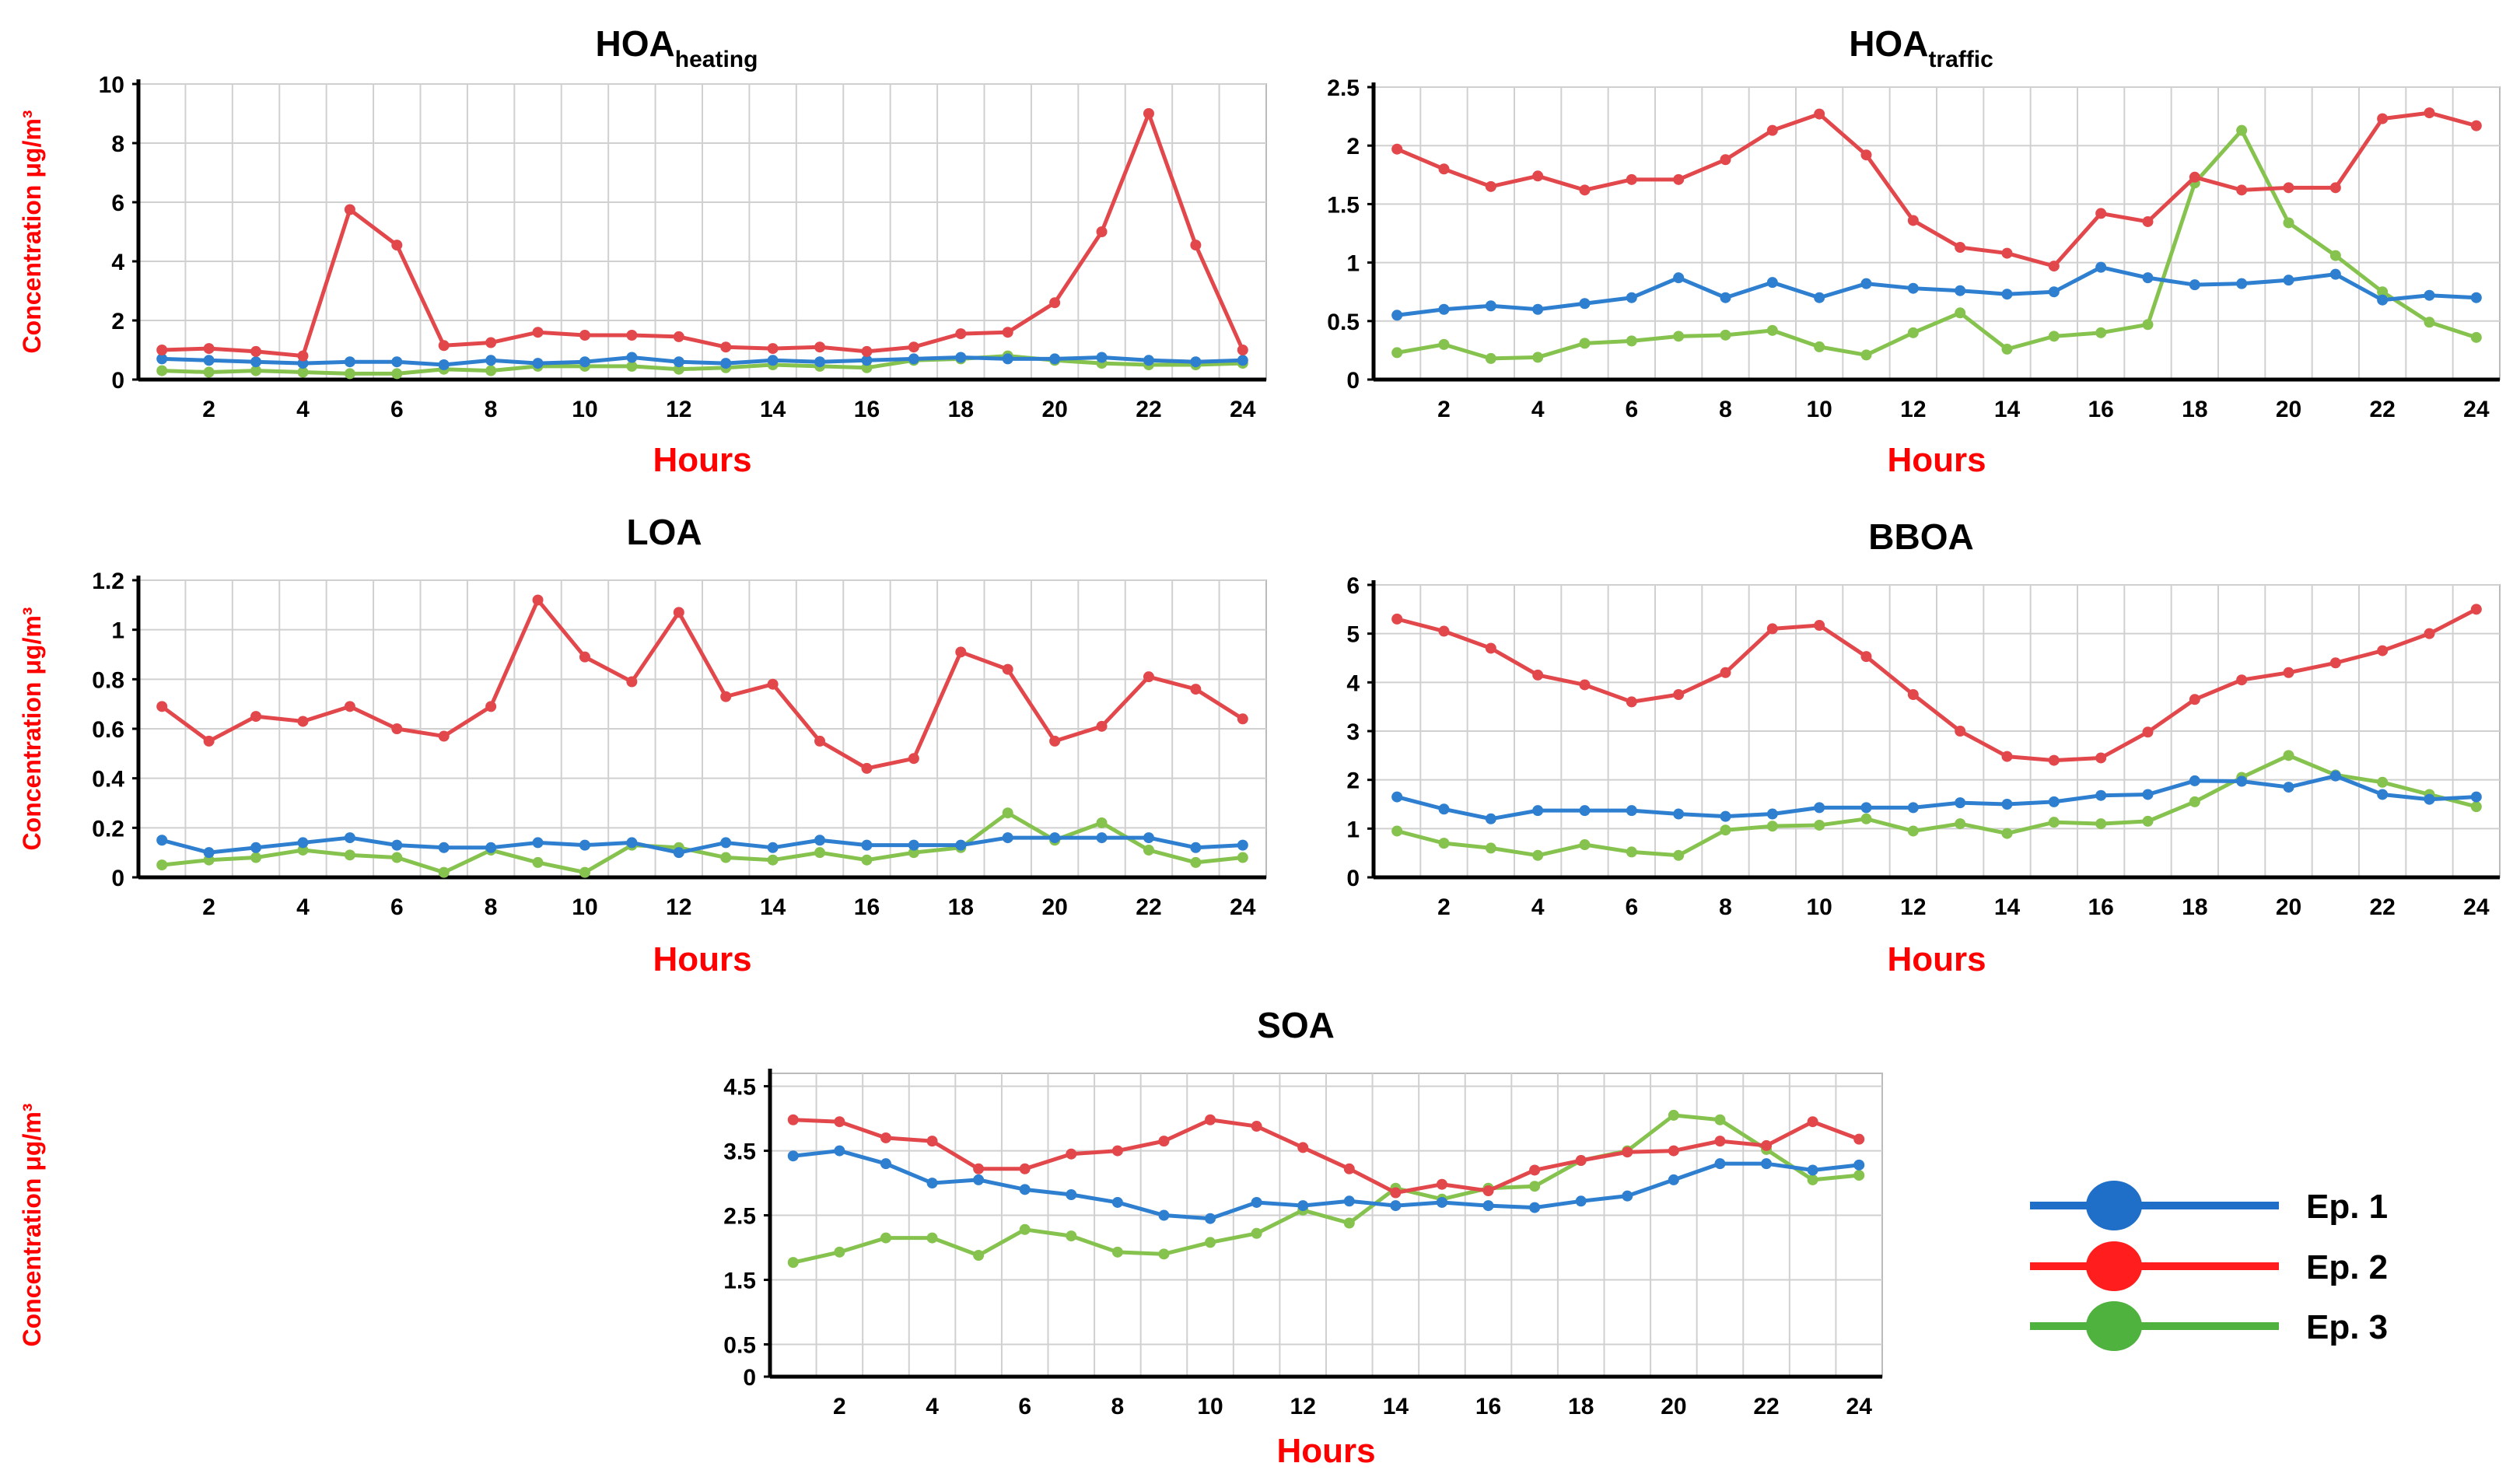 Image resolution: width=2520 pixels, height=1477 pixels. I want to click on legend-entry: Ep. 3, so click(2209, 1326).